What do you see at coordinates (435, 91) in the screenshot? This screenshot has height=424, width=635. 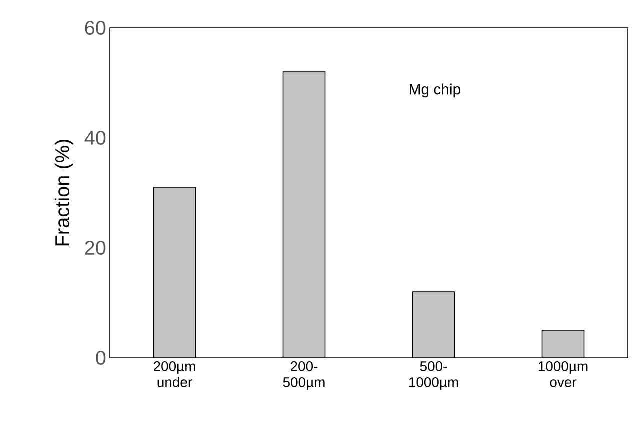 I see `annotation: Mg chip` at bounding box center [435, 91].